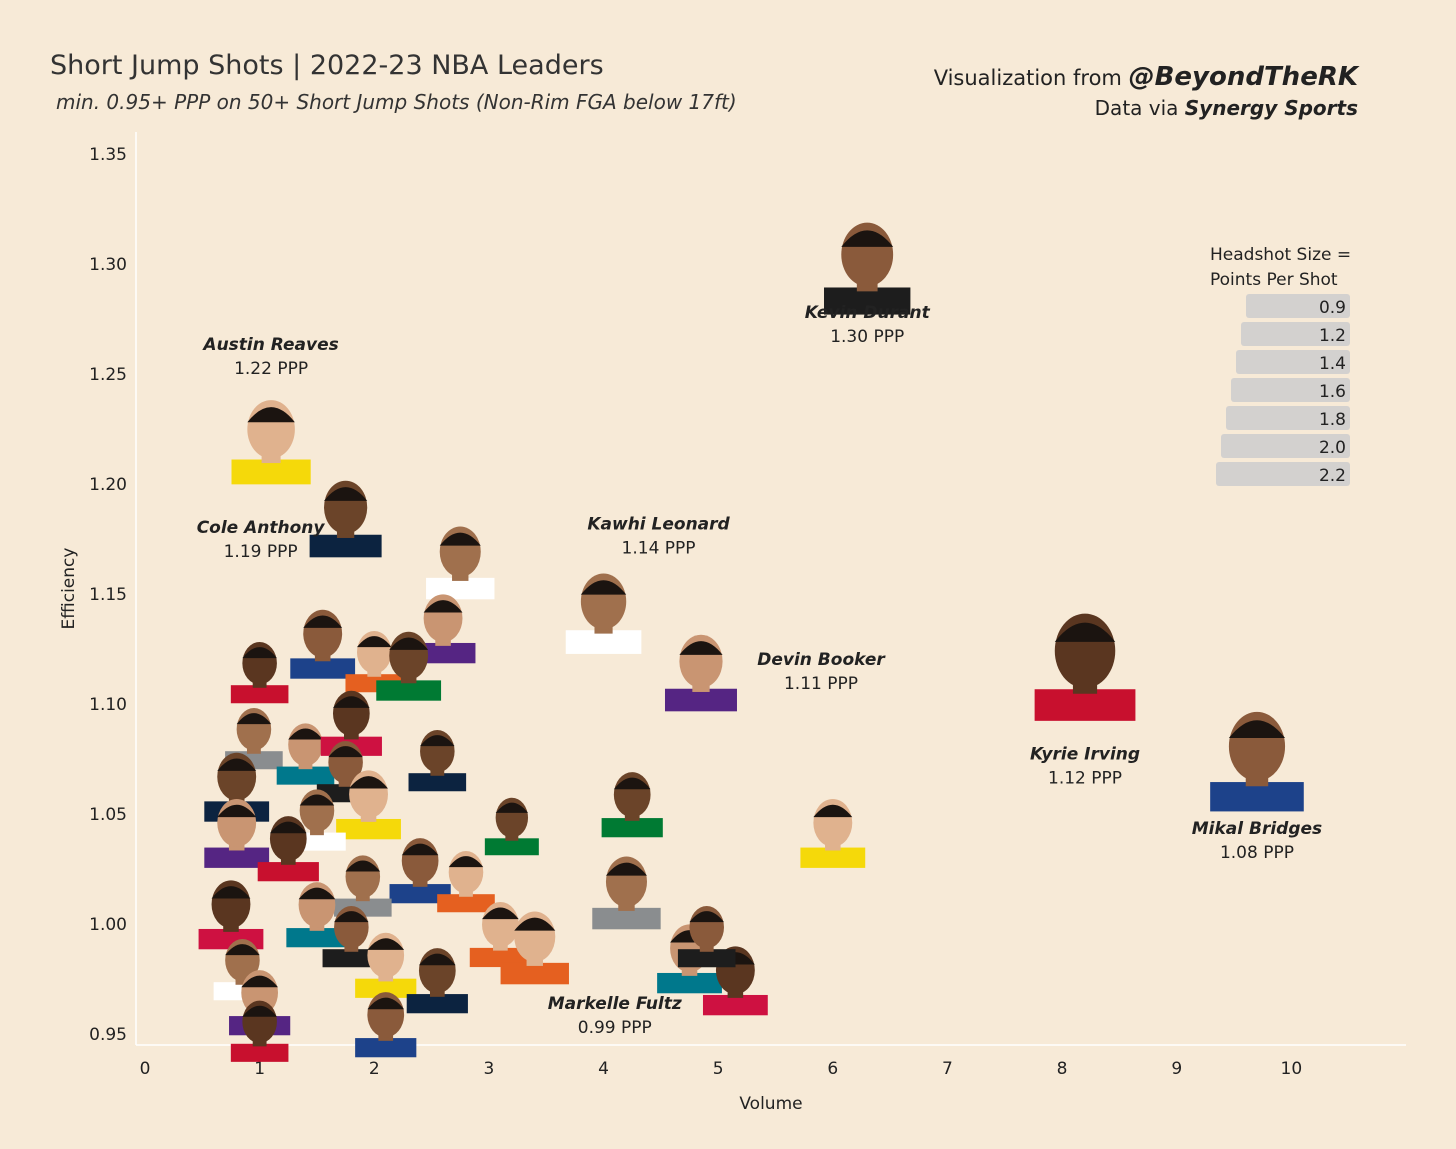 This screenshot has height=1149, width=1456. What do you see at coordinates (1257, 853) in the screenshot?
I see `player-ppp-label: 1.08 PPP` at bounding box center [1257, 853].